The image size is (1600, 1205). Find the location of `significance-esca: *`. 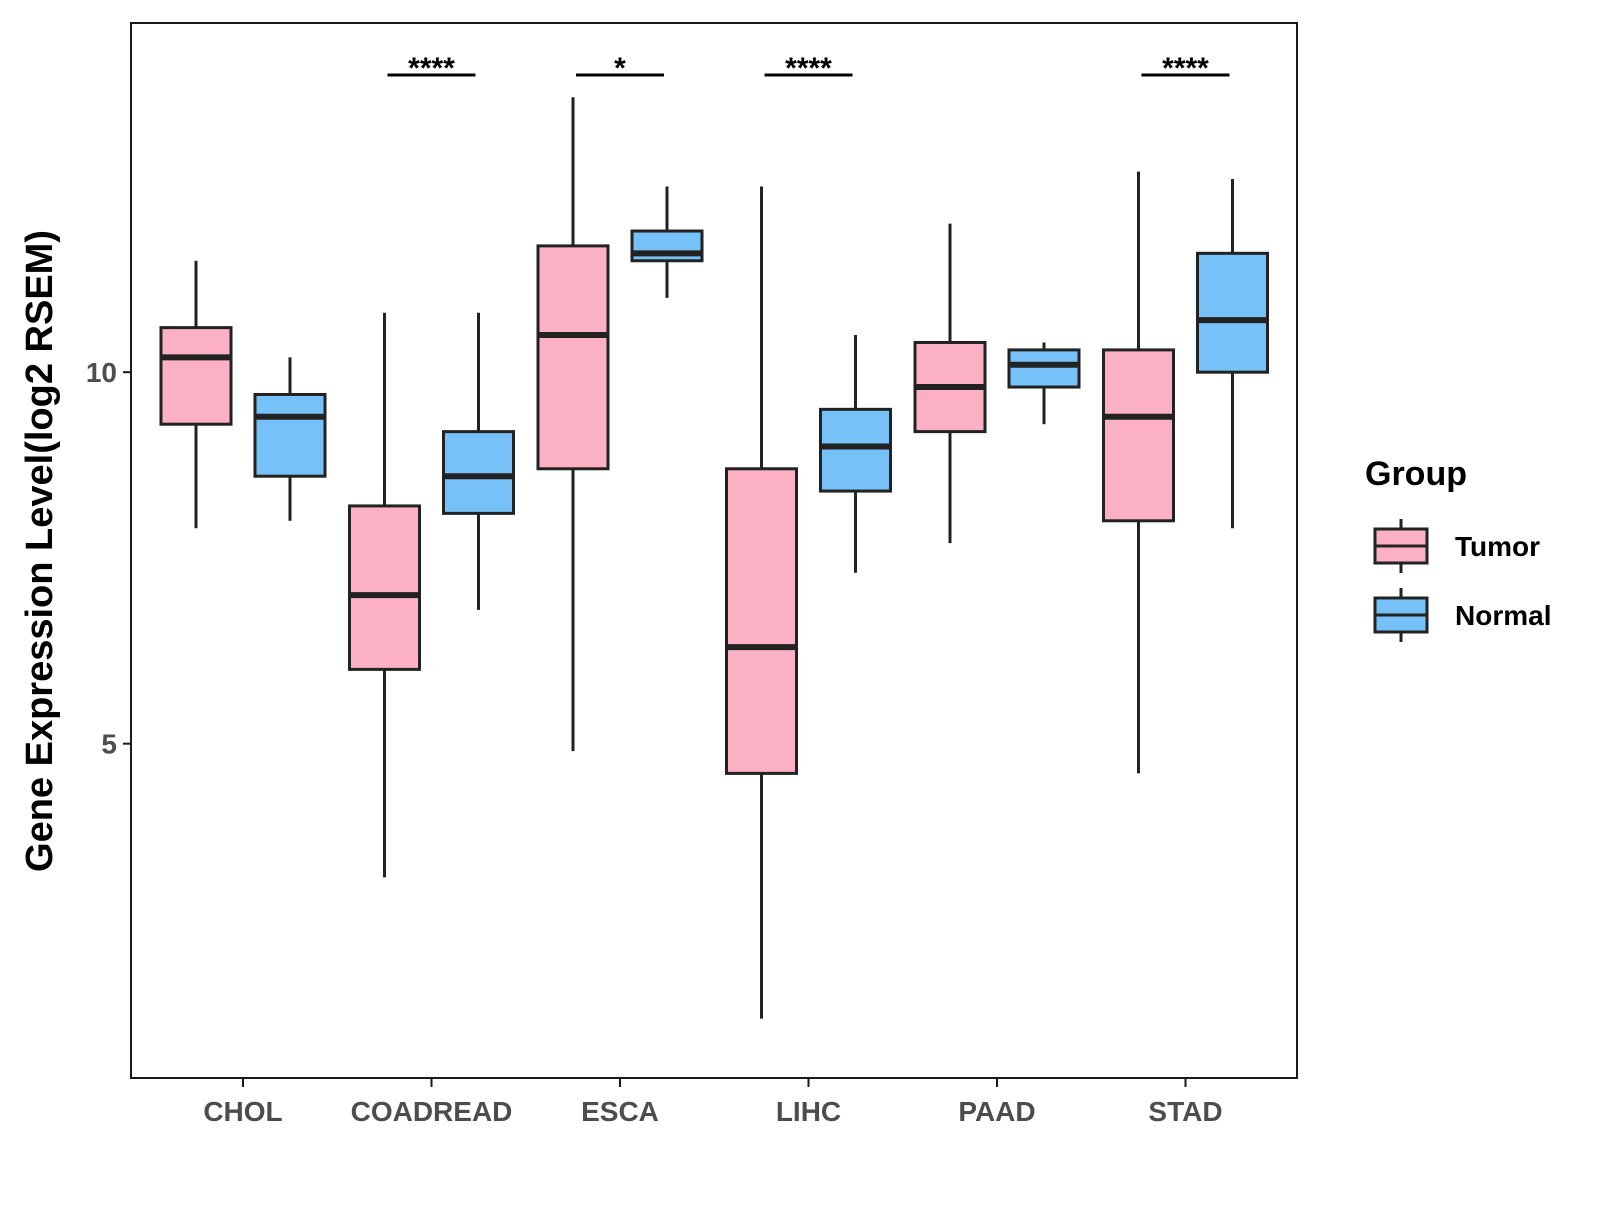

significance-esca: * is located at coordinates (620, 68).